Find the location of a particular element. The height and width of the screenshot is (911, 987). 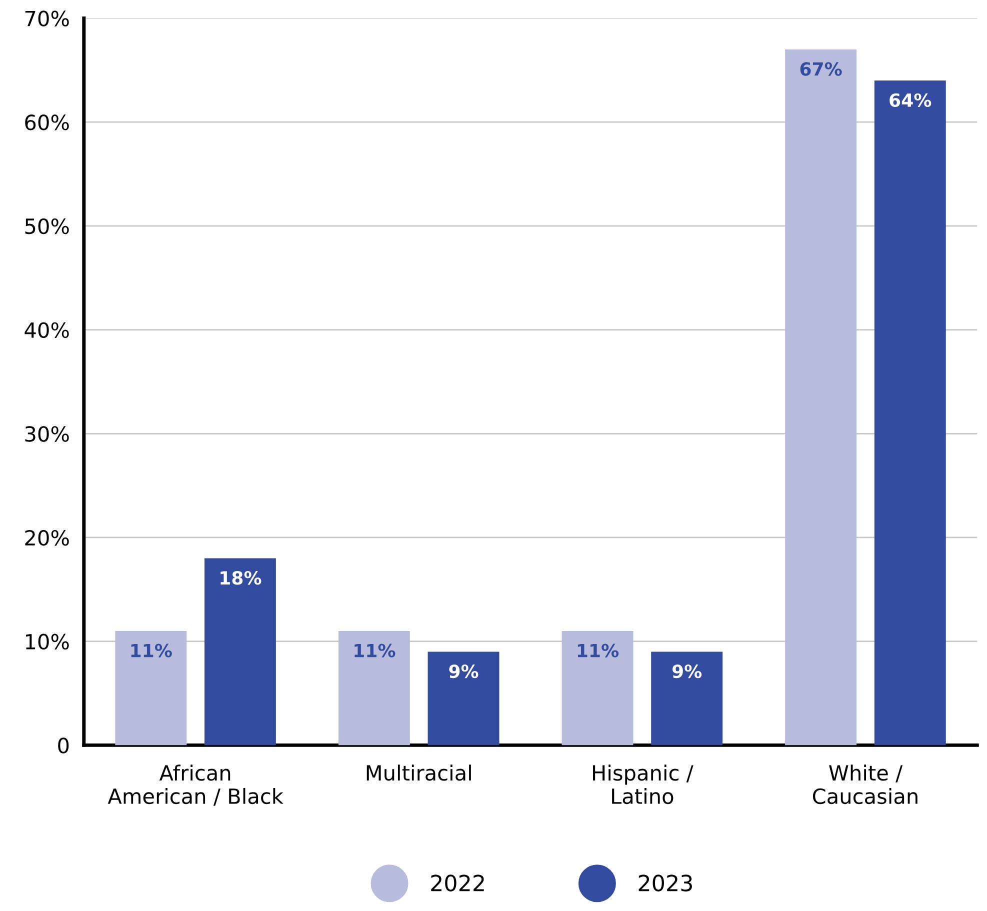

legend-label: 2023 is located at coordinates (665, 883).